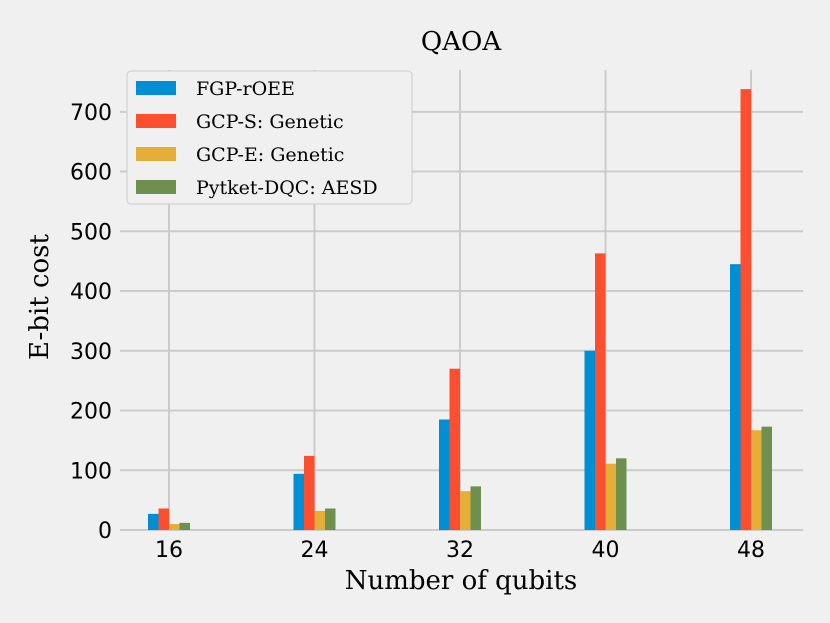 The width and height of the screenshot is (830, 623). Describe the element at coordinates (91, 352) in the screenshot. I see `y-tick-label: 300` at that location.